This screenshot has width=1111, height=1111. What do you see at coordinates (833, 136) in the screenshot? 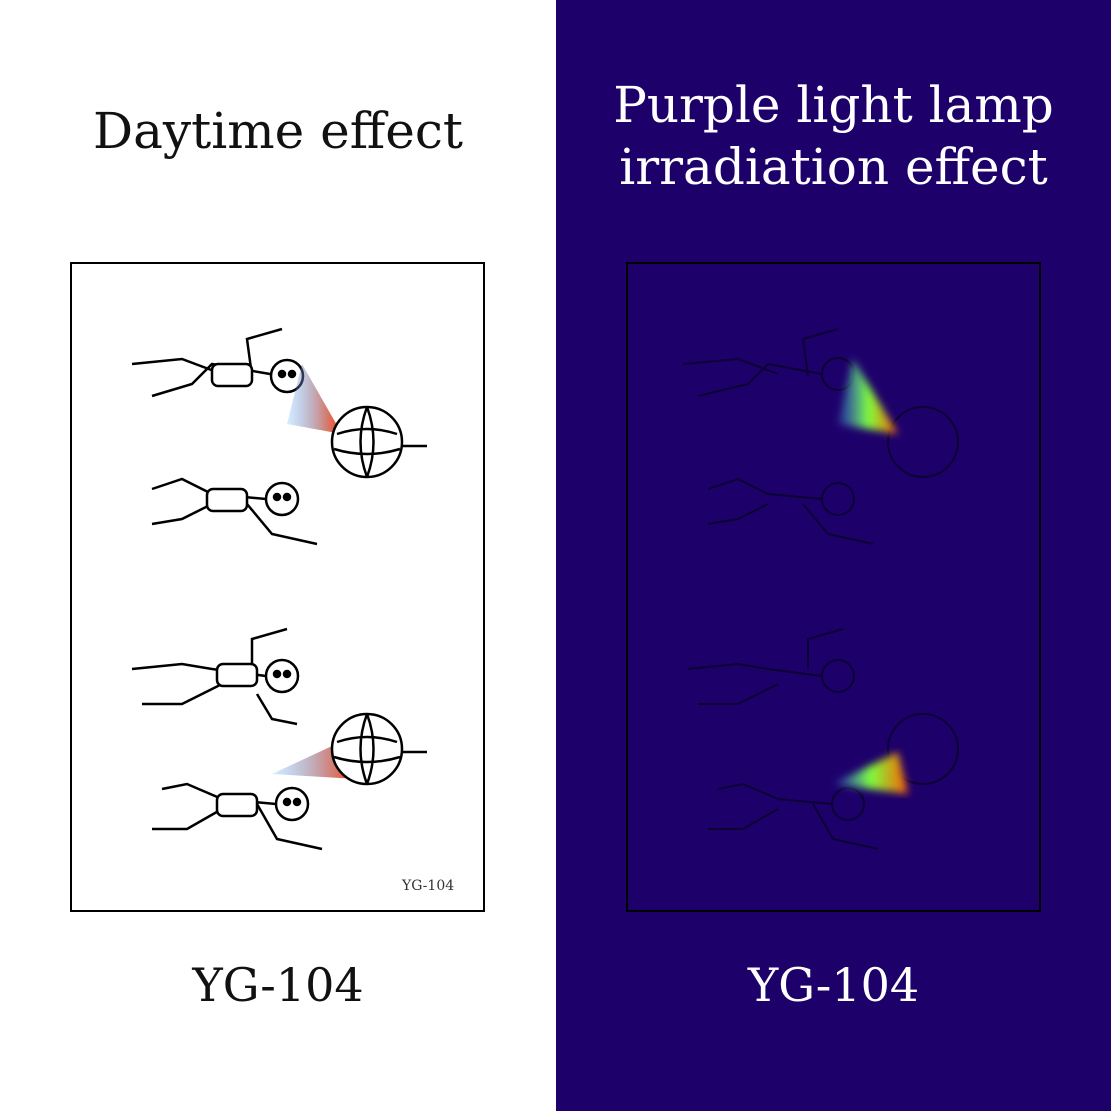
I see `uv-title: Purple light lamp irradiation effect` at bounding box center [833, 136].